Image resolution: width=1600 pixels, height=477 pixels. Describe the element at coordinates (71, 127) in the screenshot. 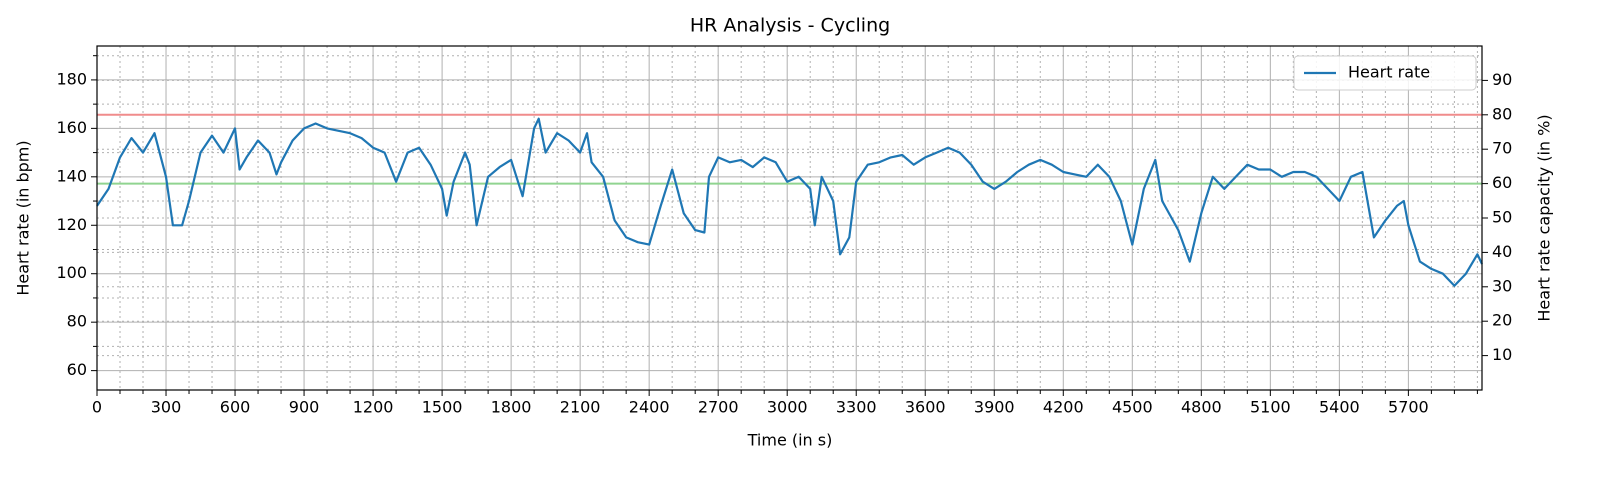

I see `y-tick-label: 160` at that location.